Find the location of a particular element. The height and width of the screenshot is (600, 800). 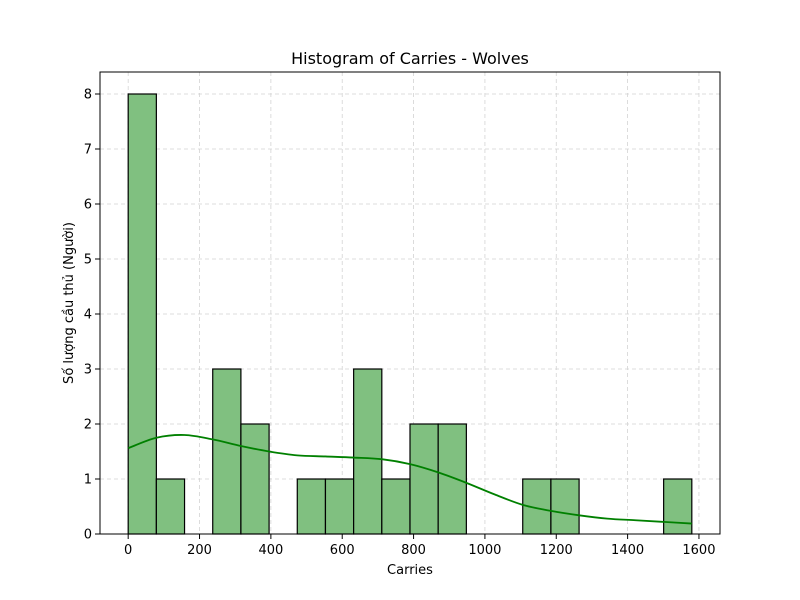

y-tick-label: 1 is located at coordinates (88, 480).